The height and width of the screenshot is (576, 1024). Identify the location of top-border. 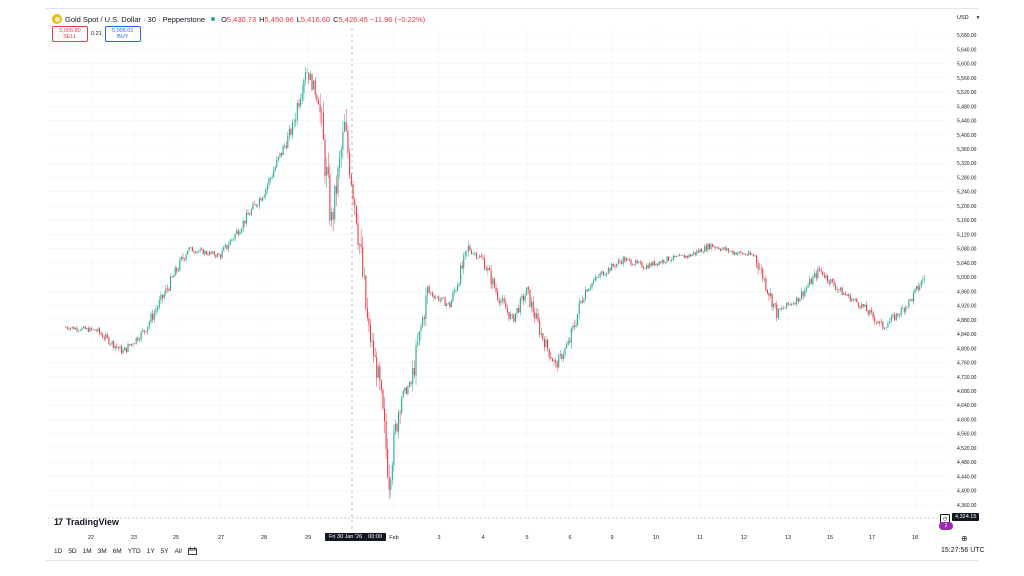
(512, 8).